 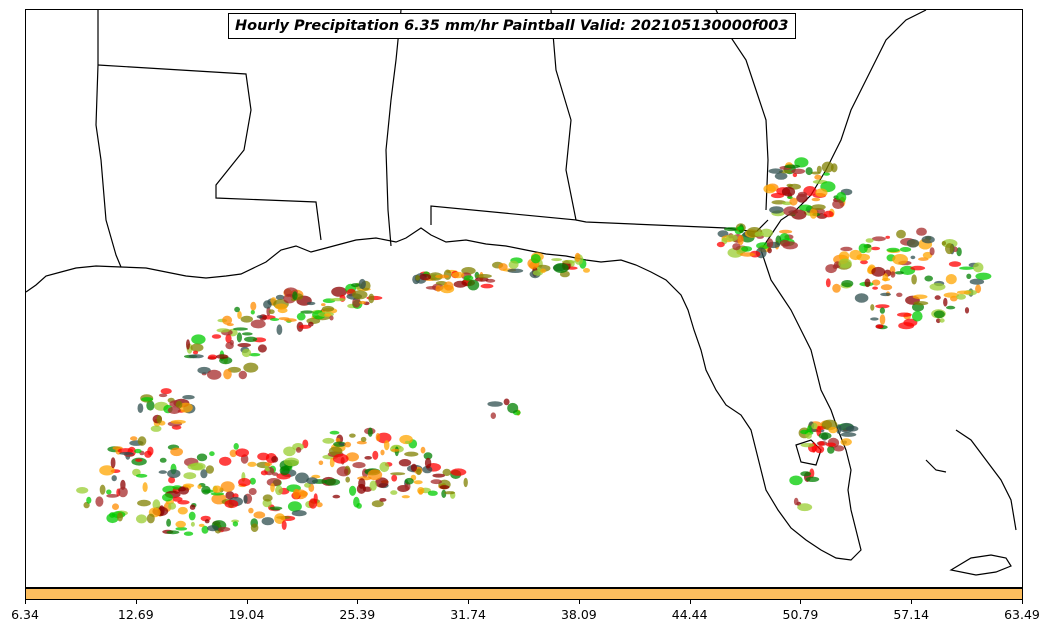 What do you see at coordinates (468, 614) in the screenshot?
I see `colorbar-tick-label: 31.74` at bounding box center [468, 614].